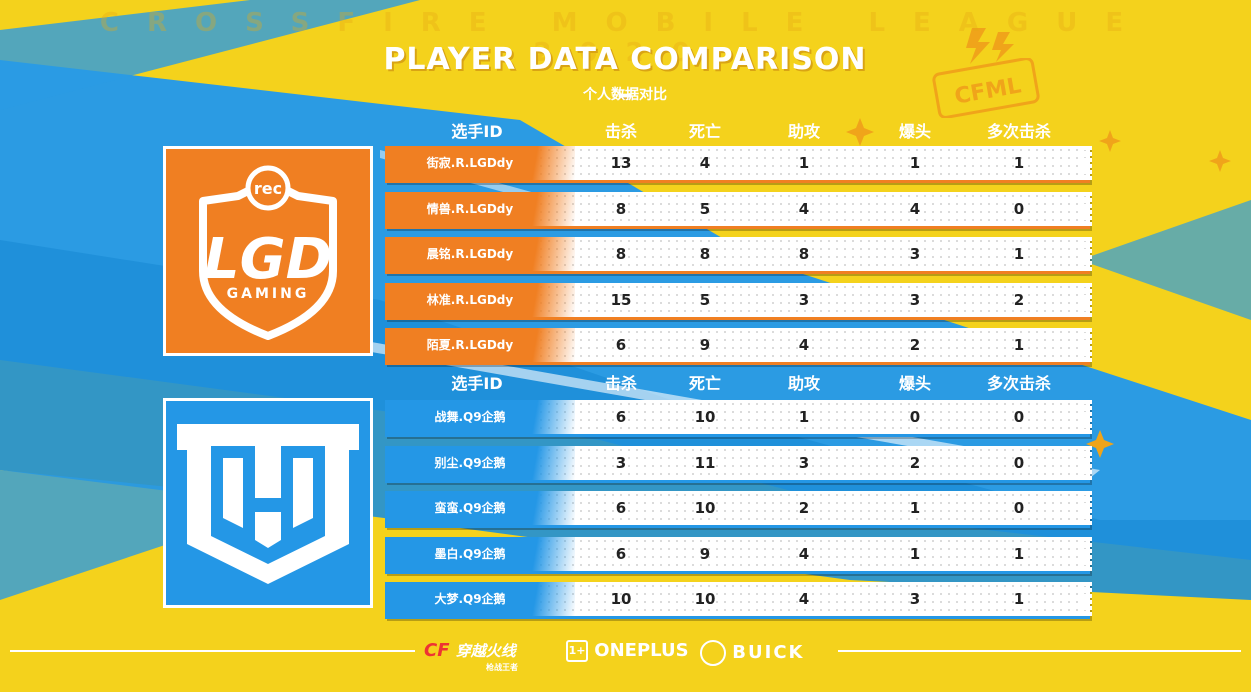  What do you see at coordinates (915, 209) in the screenshot?
I see `headshots-value: 4` at bounding box center [915, 209].